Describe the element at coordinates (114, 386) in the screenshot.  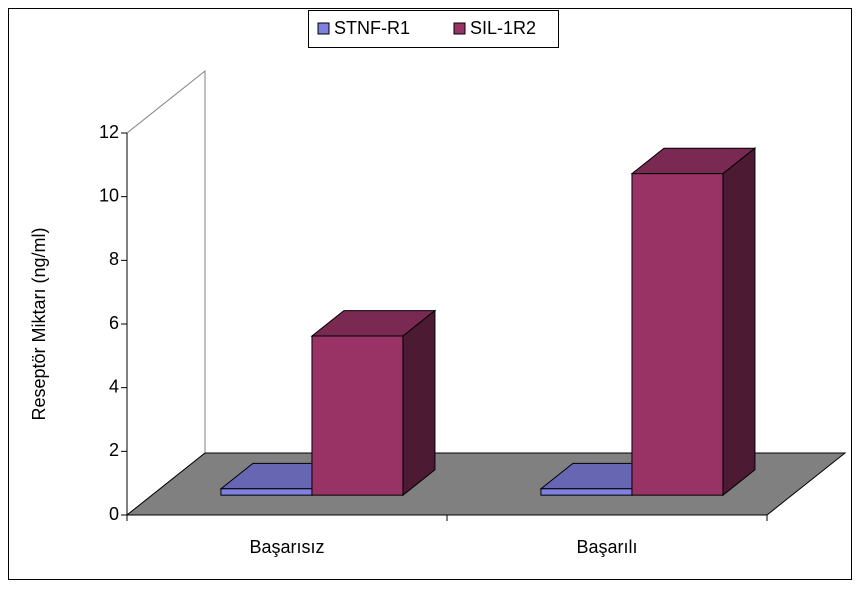
I see `y-tick-label: 4` at that location.